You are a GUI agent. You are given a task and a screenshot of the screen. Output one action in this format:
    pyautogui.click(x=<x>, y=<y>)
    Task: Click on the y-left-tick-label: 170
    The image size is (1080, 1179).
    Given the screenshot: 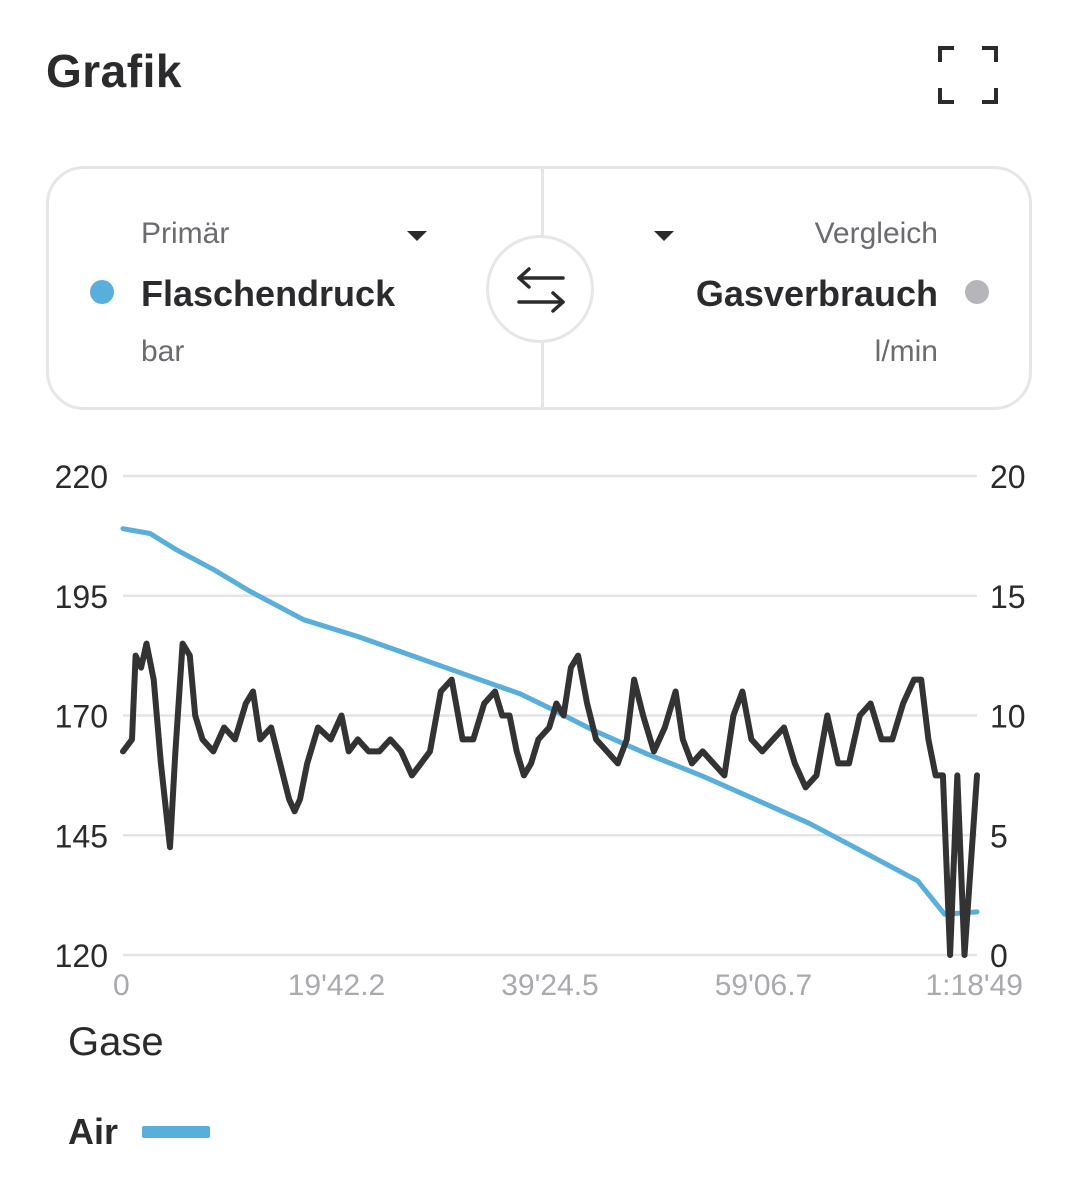 What is the action you would take?
    pyautogui.click(x=81, y=717)
    